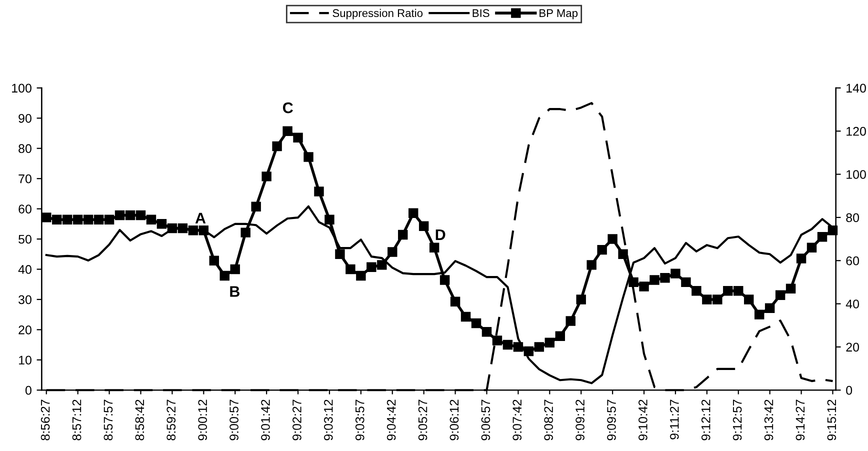 Image resolution: width=868 pixels, height=451 pixels. I want to click on x-tick-label: 9:01:42, so click(265, 420).